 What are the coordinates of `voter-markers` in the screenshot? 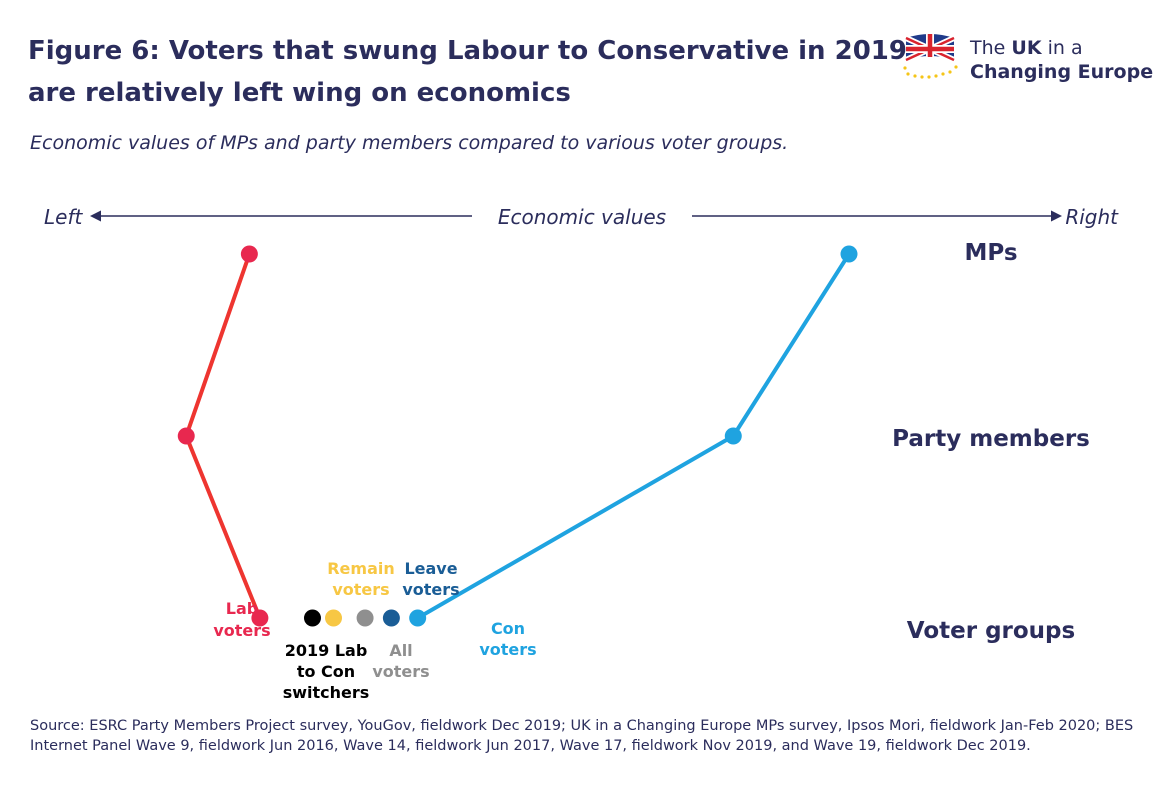 It's located at (351, 618).